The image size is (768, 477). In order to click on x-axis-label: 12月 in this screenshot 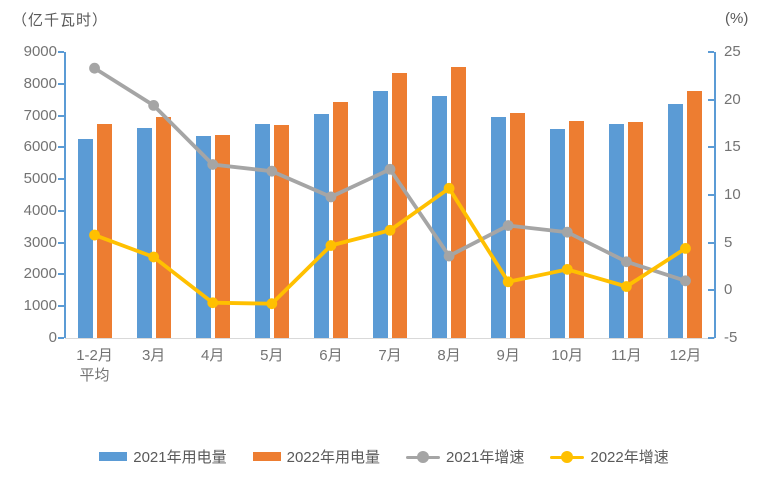, I will do `click(685, 355)`.